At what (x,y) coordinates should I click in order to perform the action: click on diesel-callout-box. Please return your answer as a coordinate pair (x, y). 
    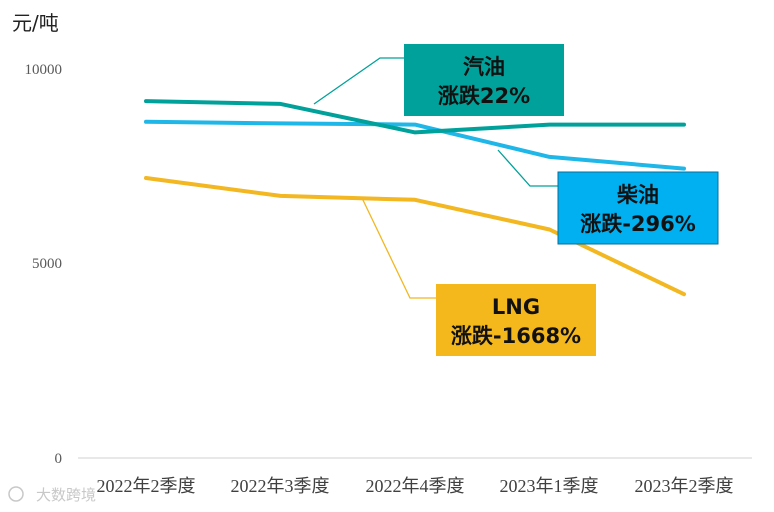
    Looking at the image, I should click on (638, 208).